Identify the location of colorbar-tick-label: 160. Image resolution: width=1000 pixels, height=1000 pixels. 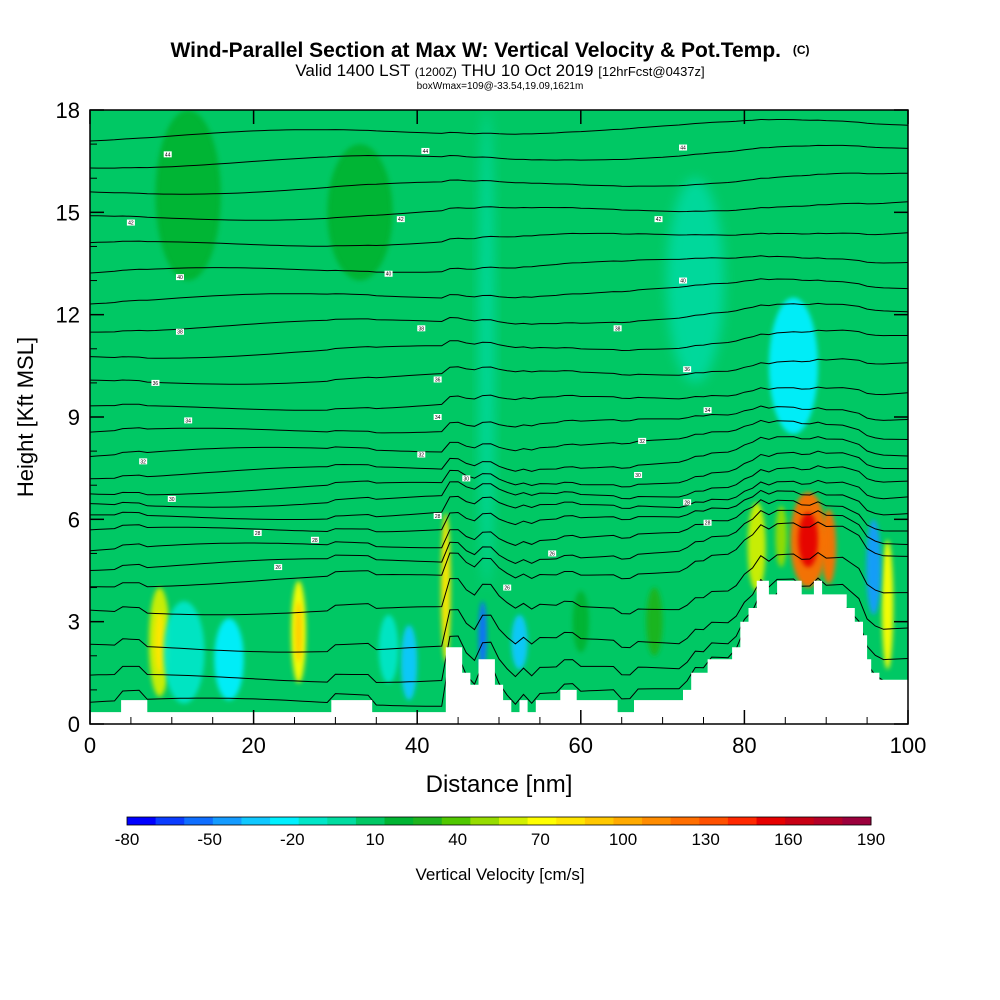
(788, 839).